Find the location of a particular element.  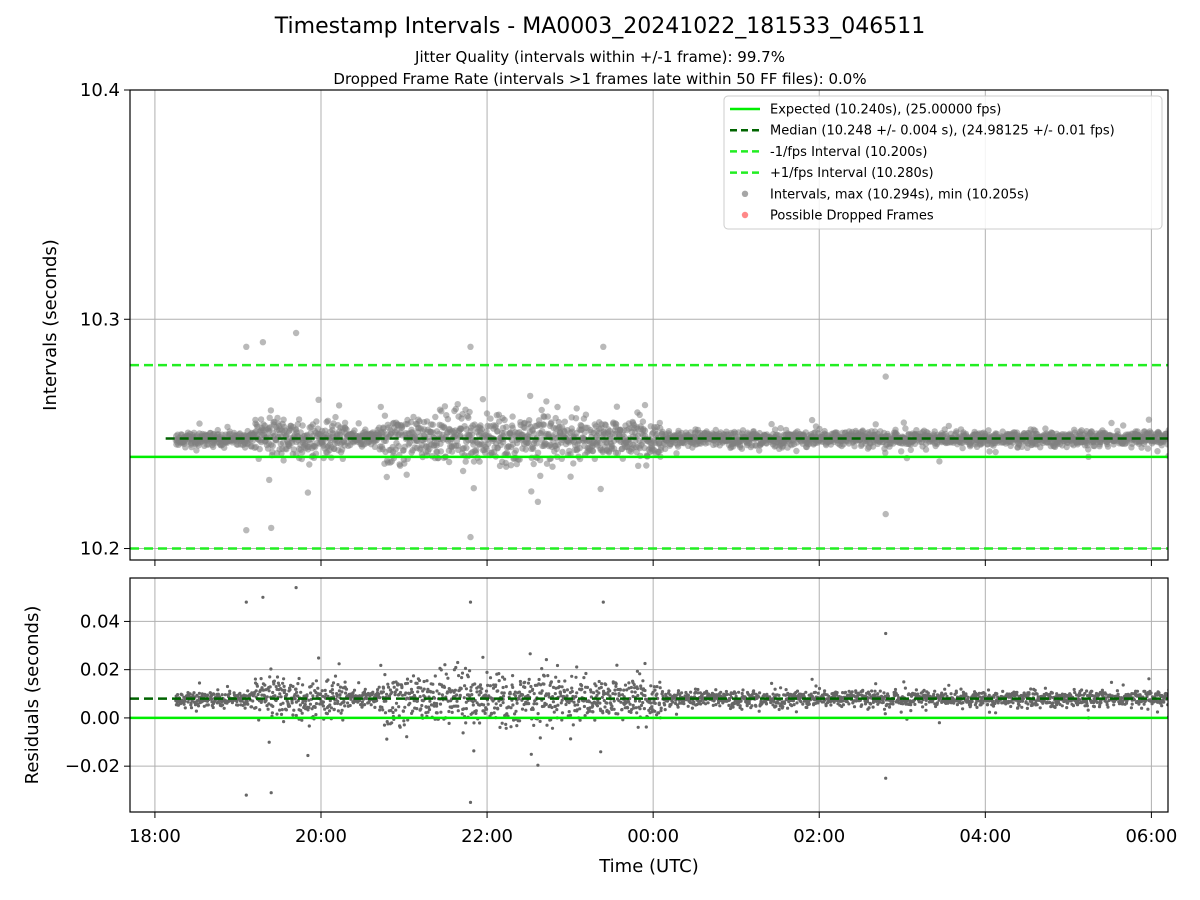

intervals-y-tick-label: 10.3 is located at coordinates (100, 319).